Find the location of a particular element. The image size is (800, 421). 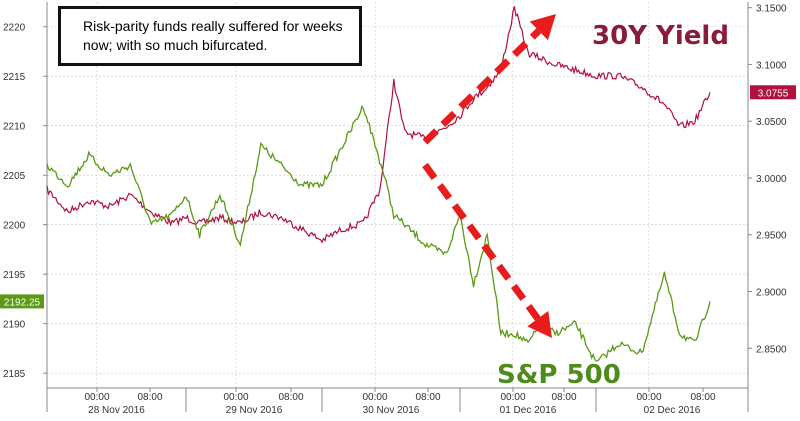

yield-series-label: 30Y Yield is located at coordinates (660, 36).